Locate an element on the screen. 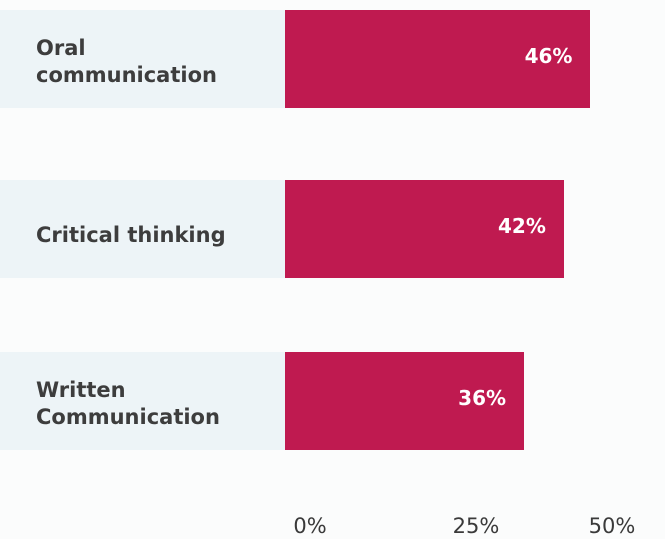 This screenshot has width=665, height=539. category-label: Written Communication is located at coordinates (128, 403).